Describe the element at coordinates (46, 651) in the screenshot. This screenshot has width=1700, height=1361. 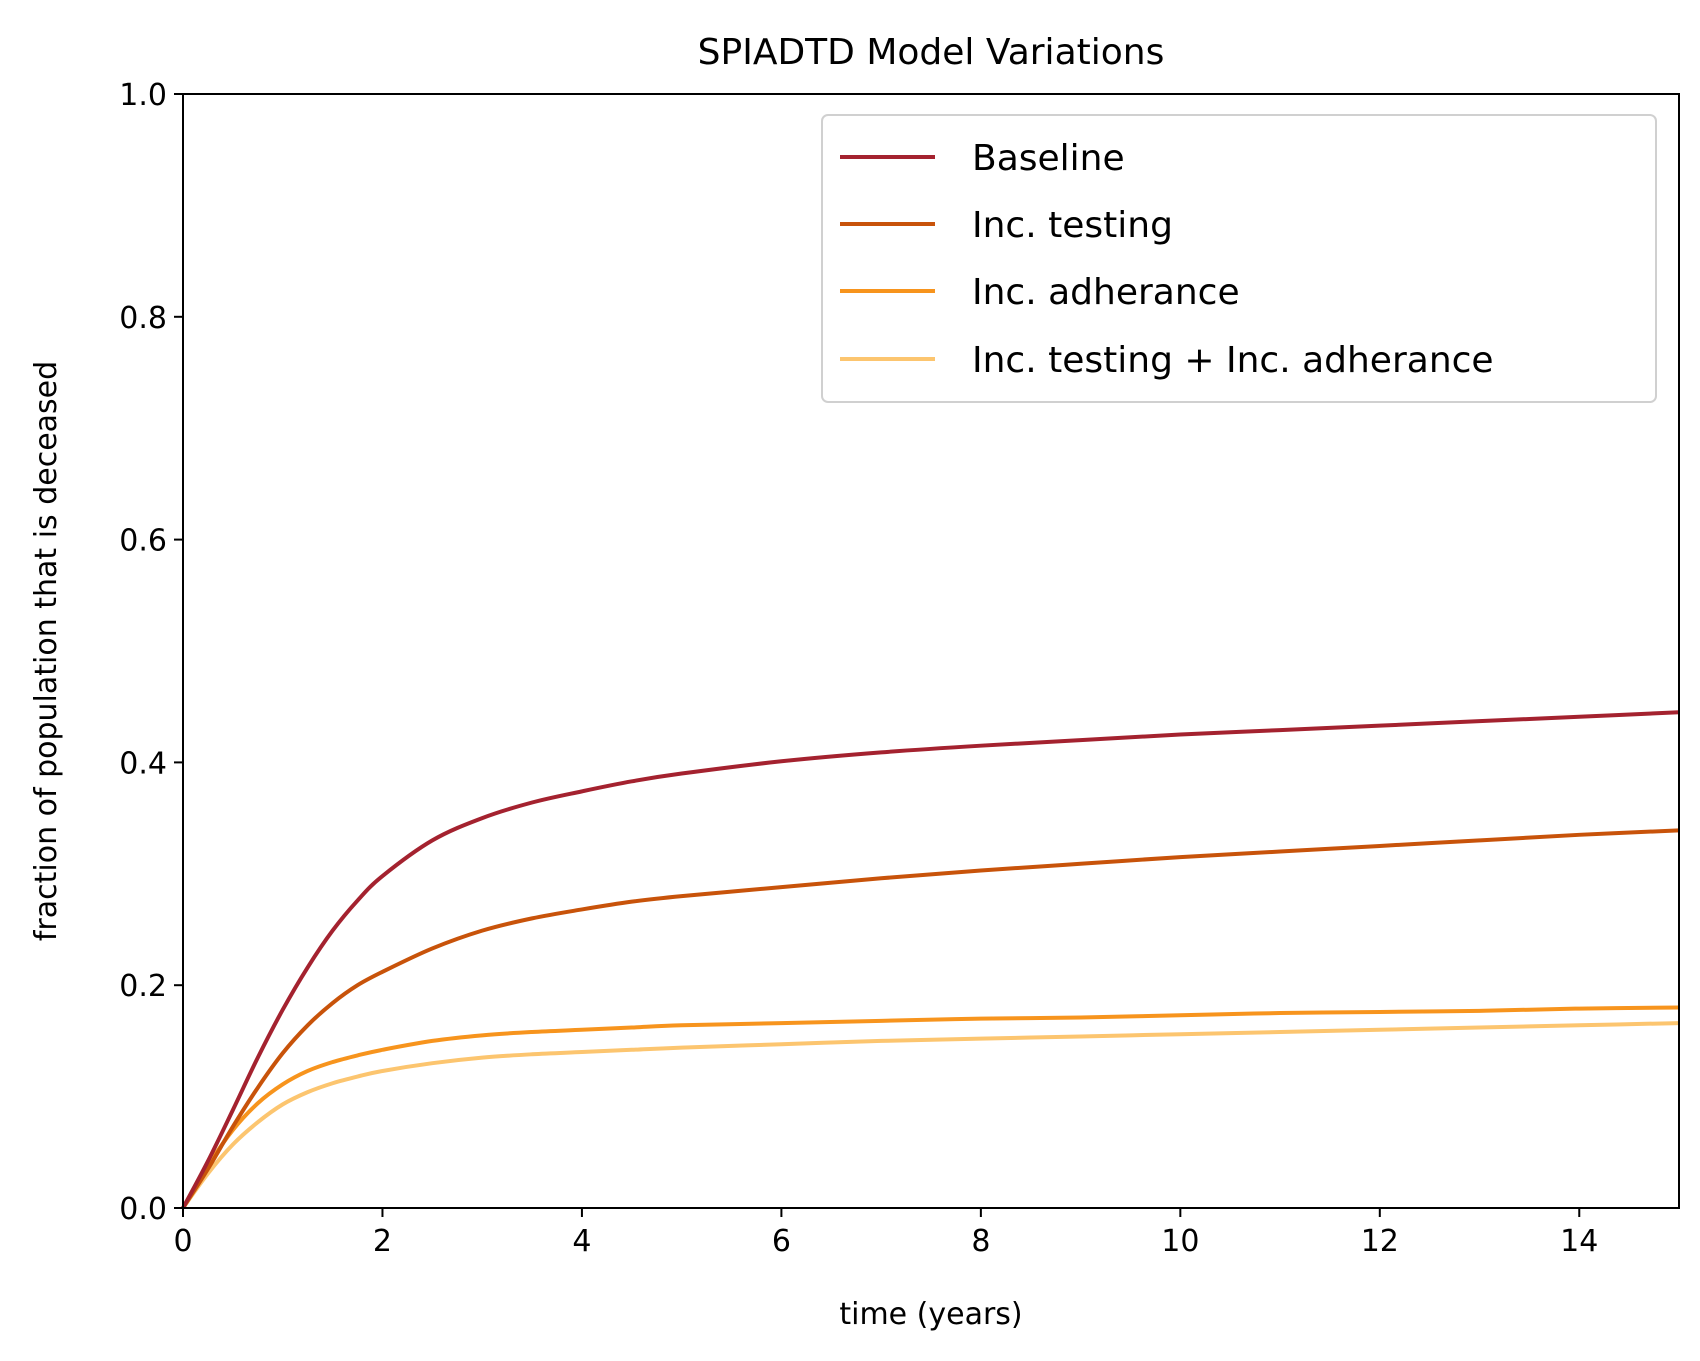
I see `y-axis-label: fraction of population that is deceased` at that location.